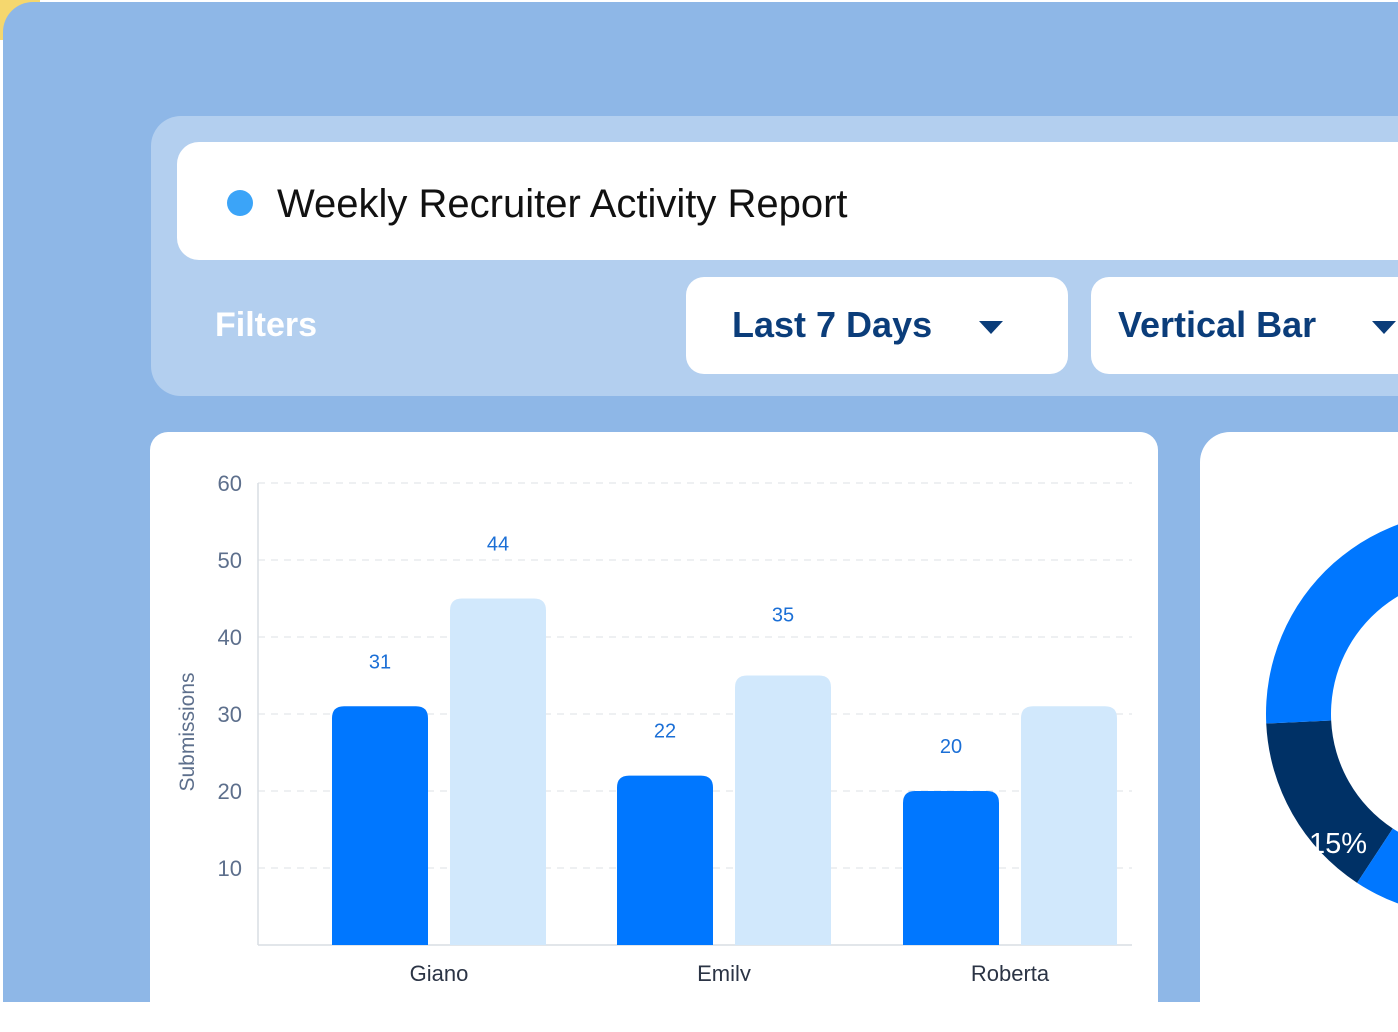  What do you see at coordinates (951, 747) in the screenshot?
I see `data-label: 20` at bounding box center [951, 747].